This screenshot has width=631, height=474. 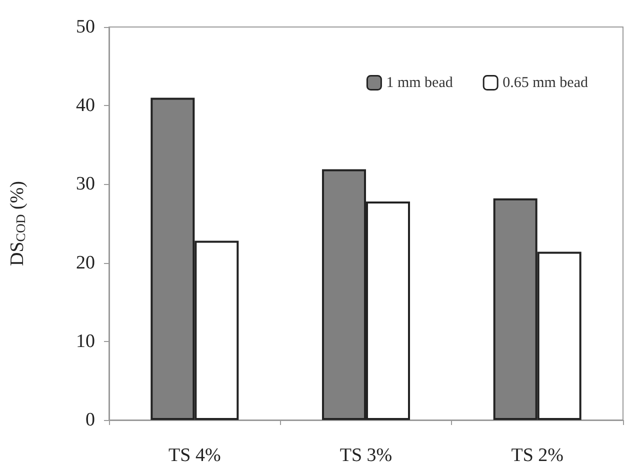 I want to click on y-tick-label: 20, so click(x=85, y=263).